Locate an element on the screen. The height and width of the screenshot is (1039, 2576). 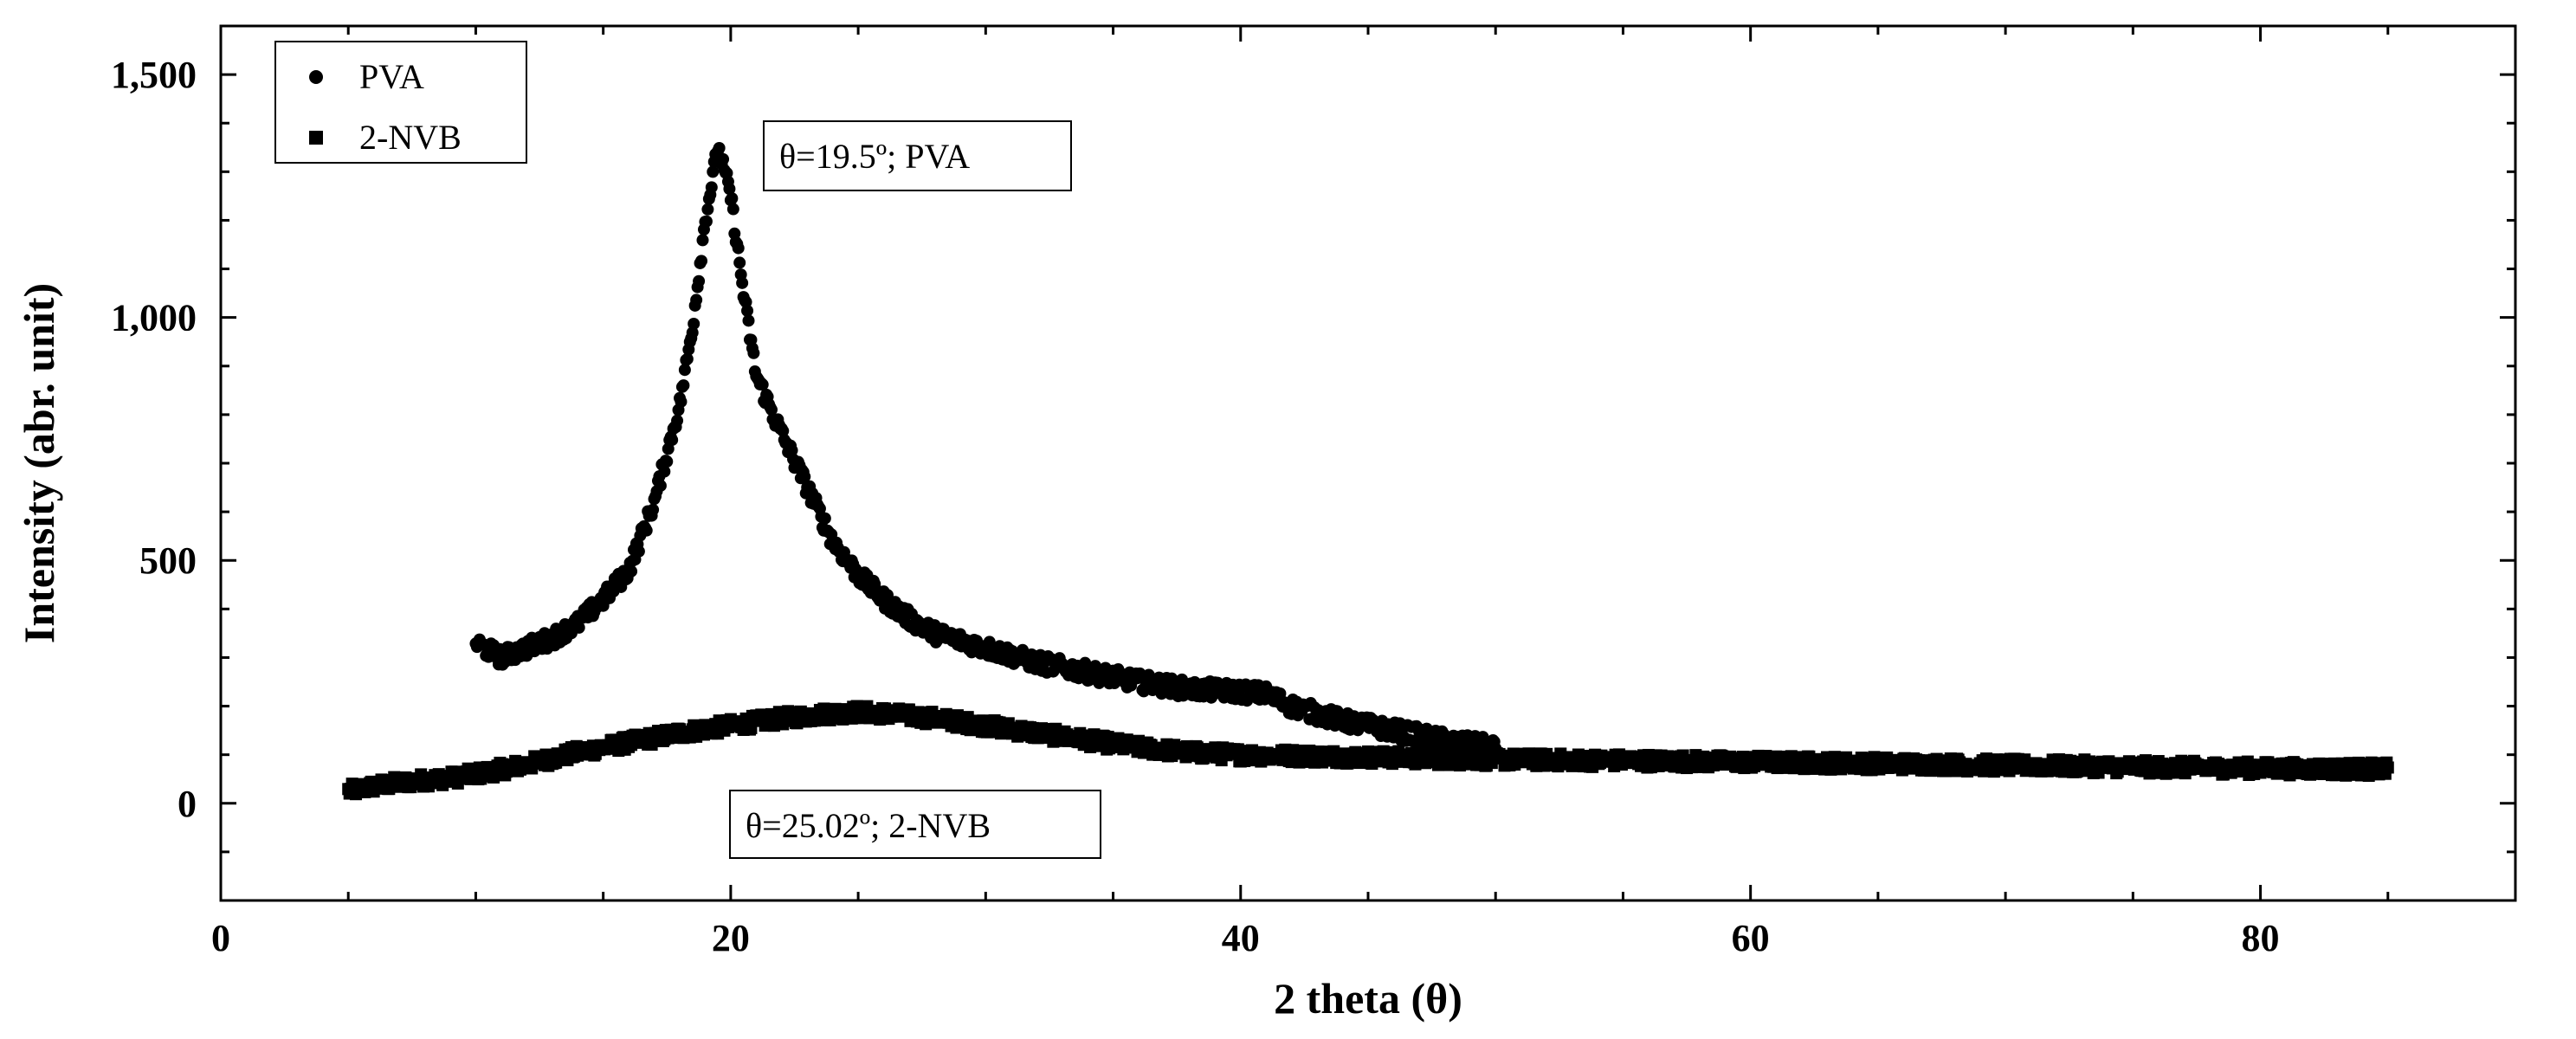
y-tick-label: 1,000 is located at coordinates (154, 318).